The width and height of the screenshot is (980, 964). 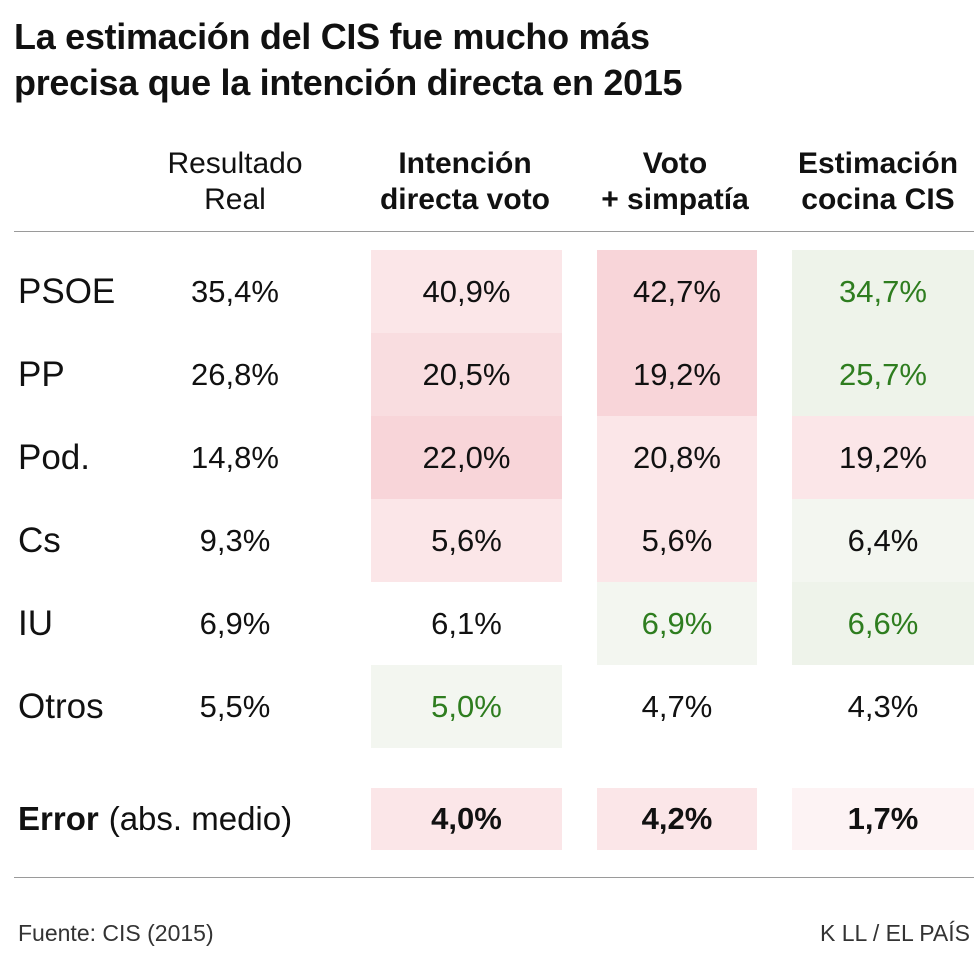 I want to click on column-header-estimacion-cis: Estimación cocina CIS, so click(x=878, y=184).